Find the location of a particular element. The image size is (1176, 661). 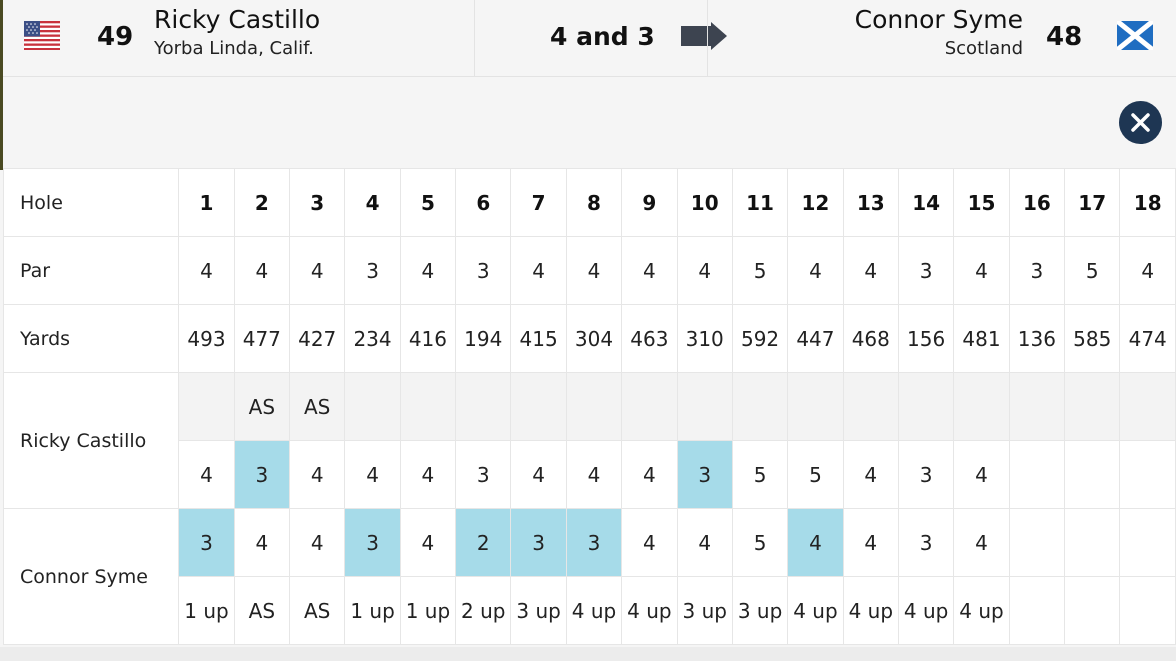

detail-band is located at coordinates (589, 122).